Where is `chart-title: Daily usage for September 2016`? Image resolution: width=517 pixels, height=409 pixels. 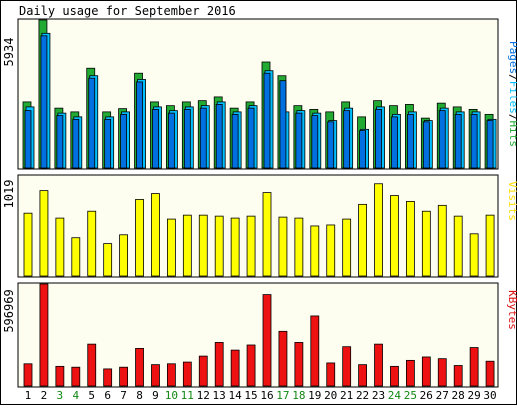 chart-title: Daily usage for September 2016 is located at coordinates (127, 11).